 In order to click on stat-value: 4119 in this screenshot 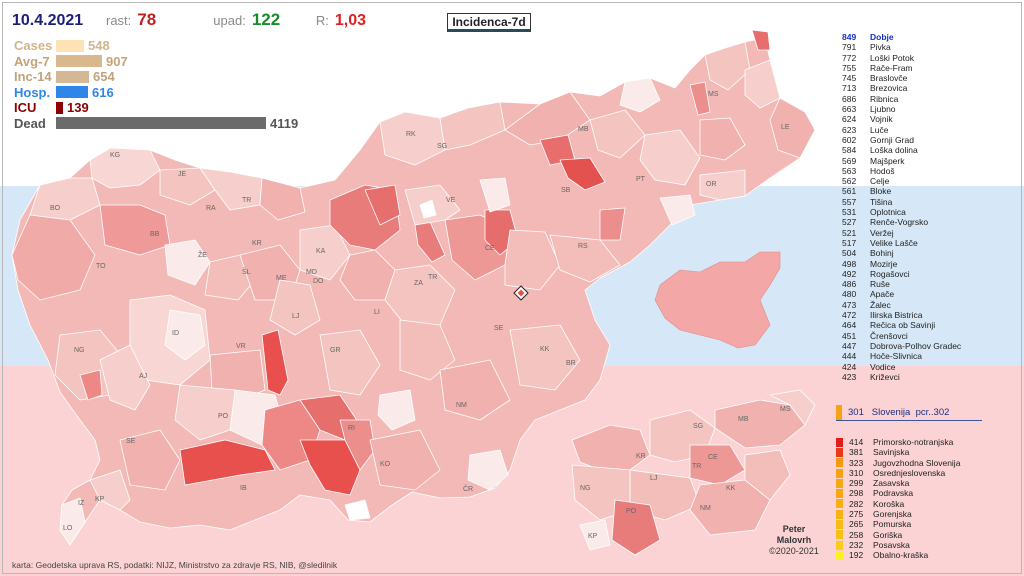, I will do `click(284, 123)`.